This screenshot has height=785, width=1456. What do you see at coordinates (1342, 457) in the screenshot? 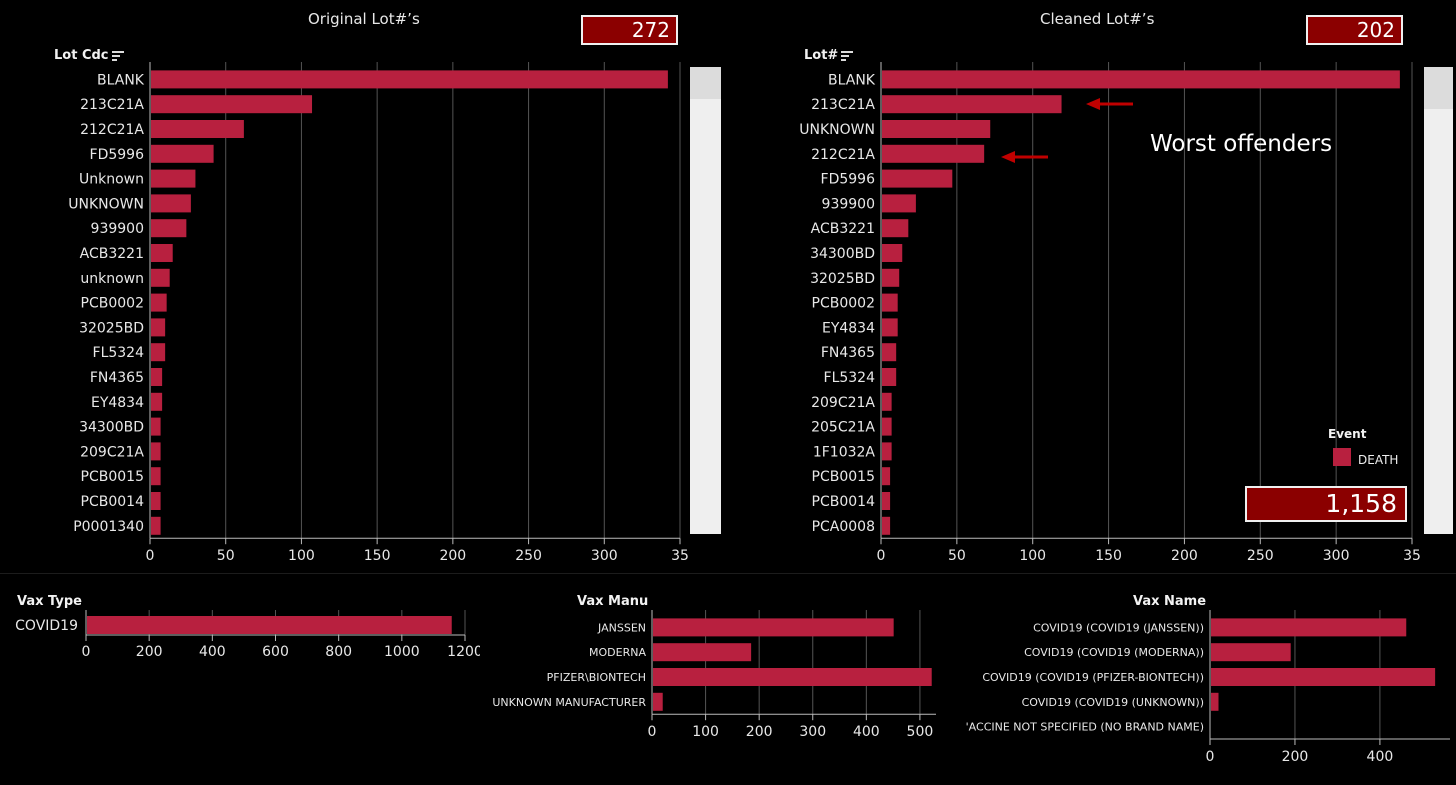
I see `legend-swatch-death` at bounding box center [1342, 457].